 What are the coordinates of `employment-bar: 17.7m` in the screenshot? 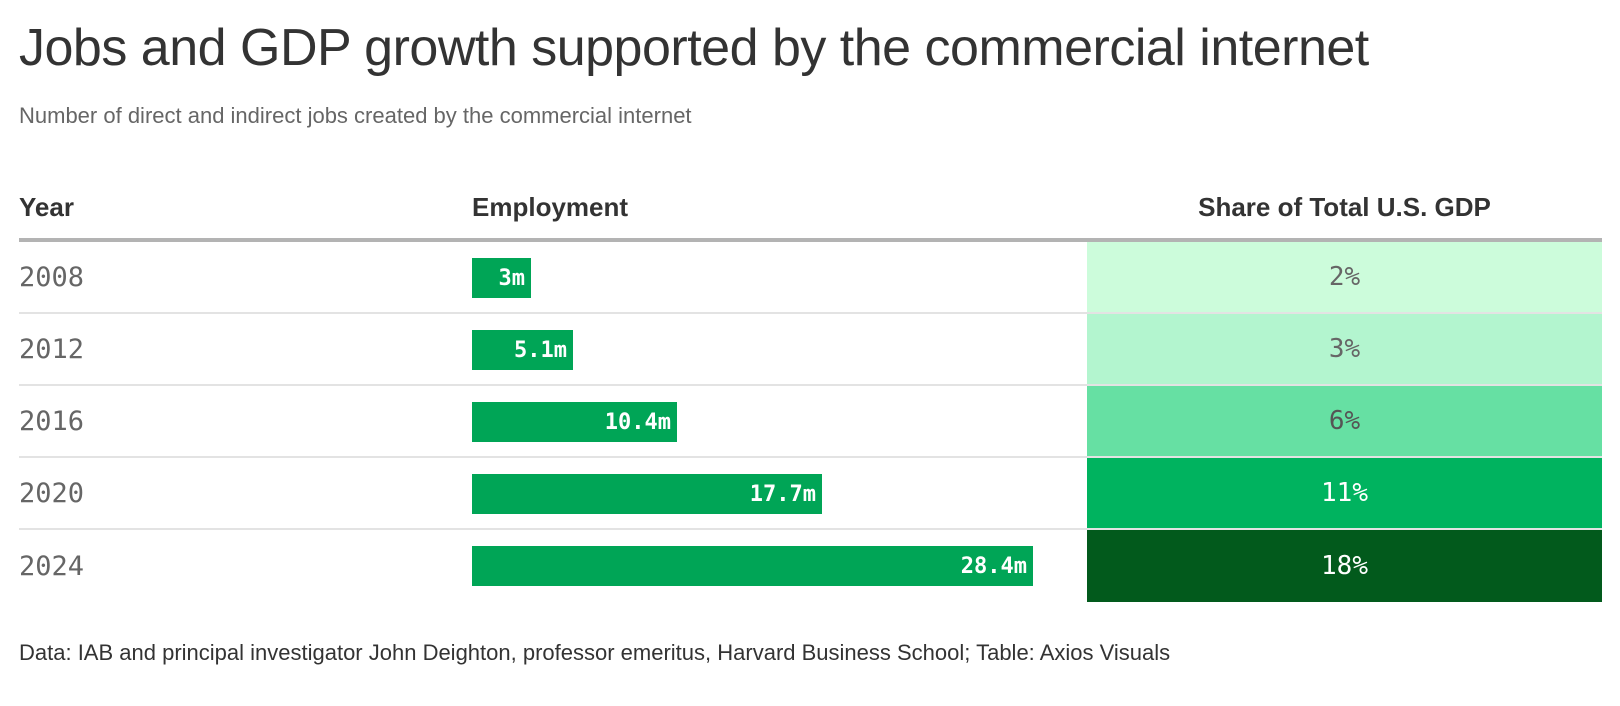 It's located at (647, 494).